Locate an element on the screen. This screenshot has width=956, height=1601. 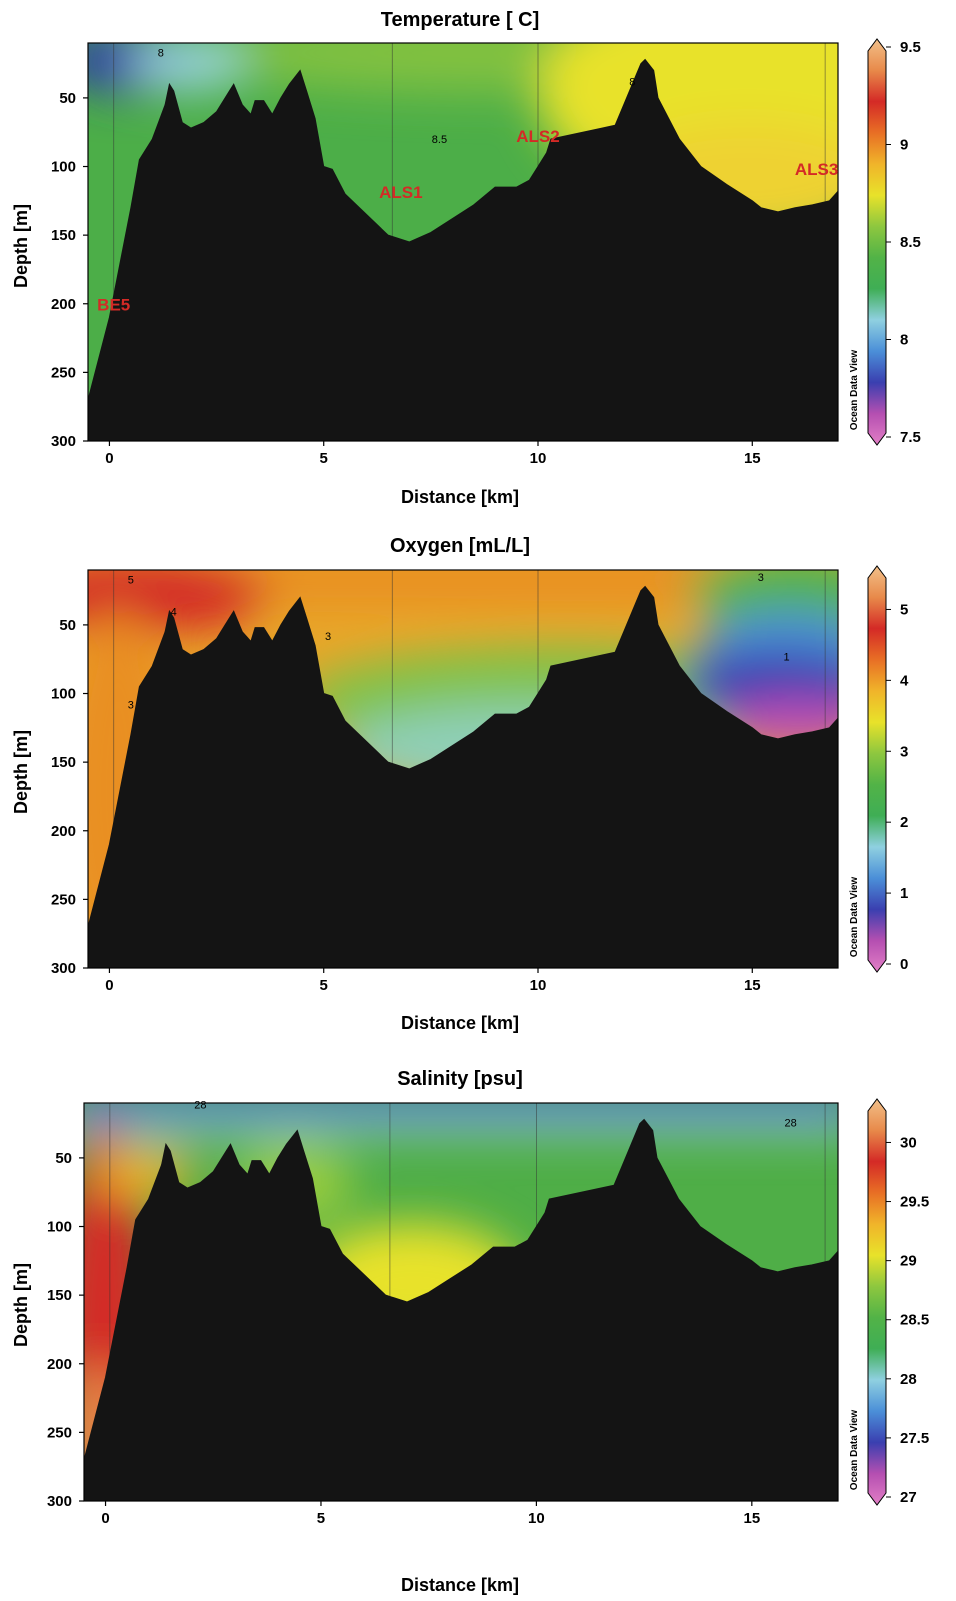
colorbar-tick-label: 7.5 is located at coordinates (910, 437).